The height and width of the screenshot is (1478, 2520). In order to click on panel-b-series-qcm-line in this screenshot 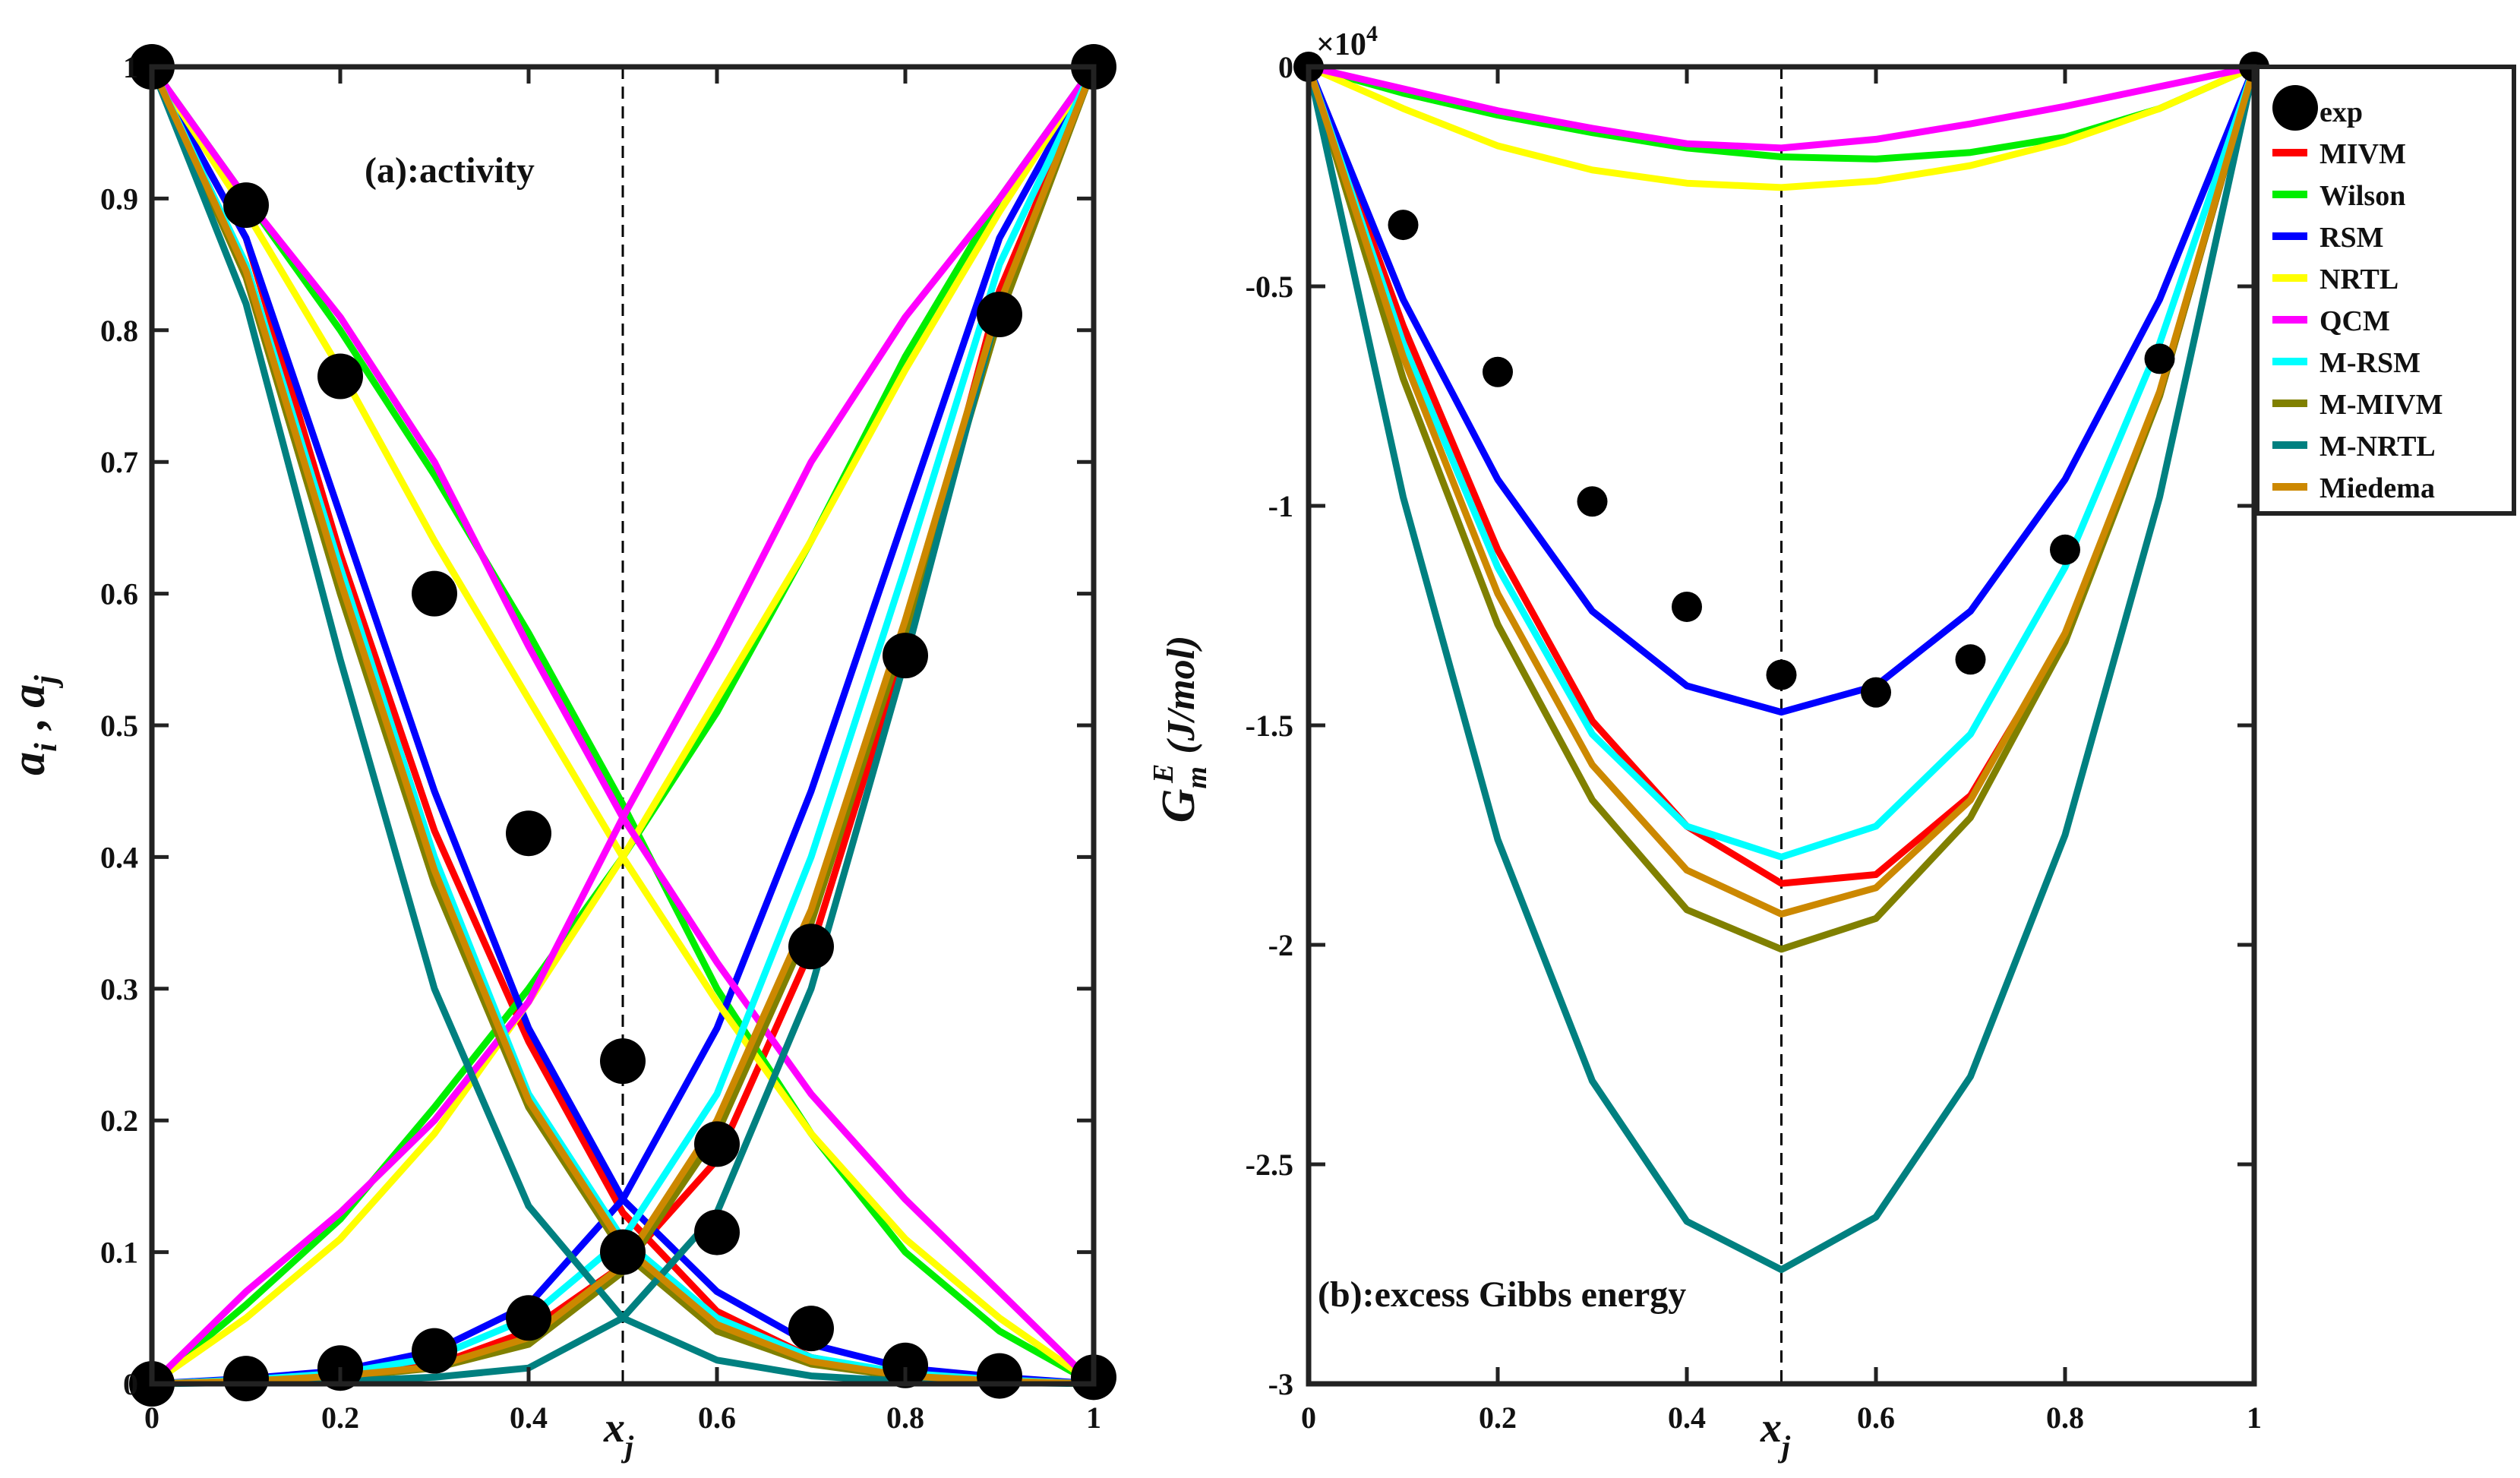, I will do `click(1781, 107)`.